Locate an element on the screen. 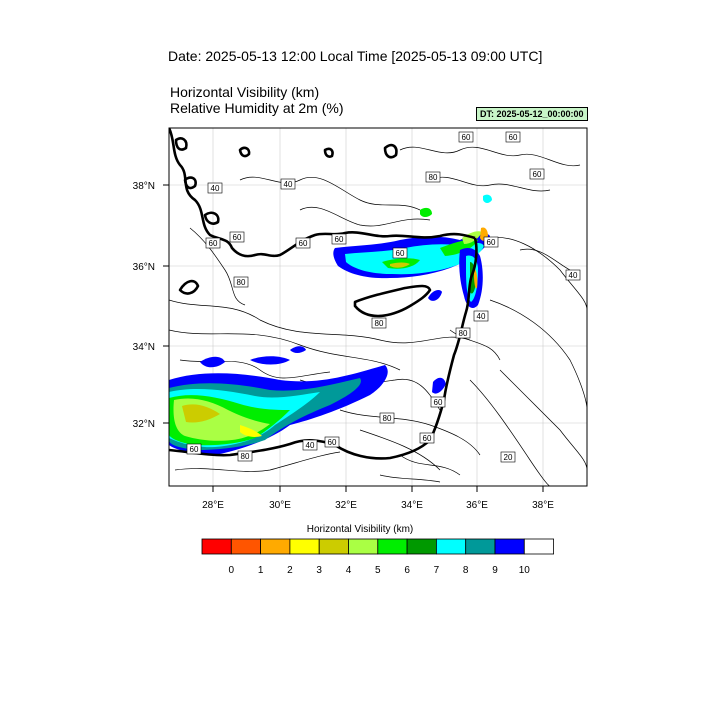 The width and height of the screenshot is (720, 720). colorbar-tick-label: 5 is located at coordinates (378, 570).